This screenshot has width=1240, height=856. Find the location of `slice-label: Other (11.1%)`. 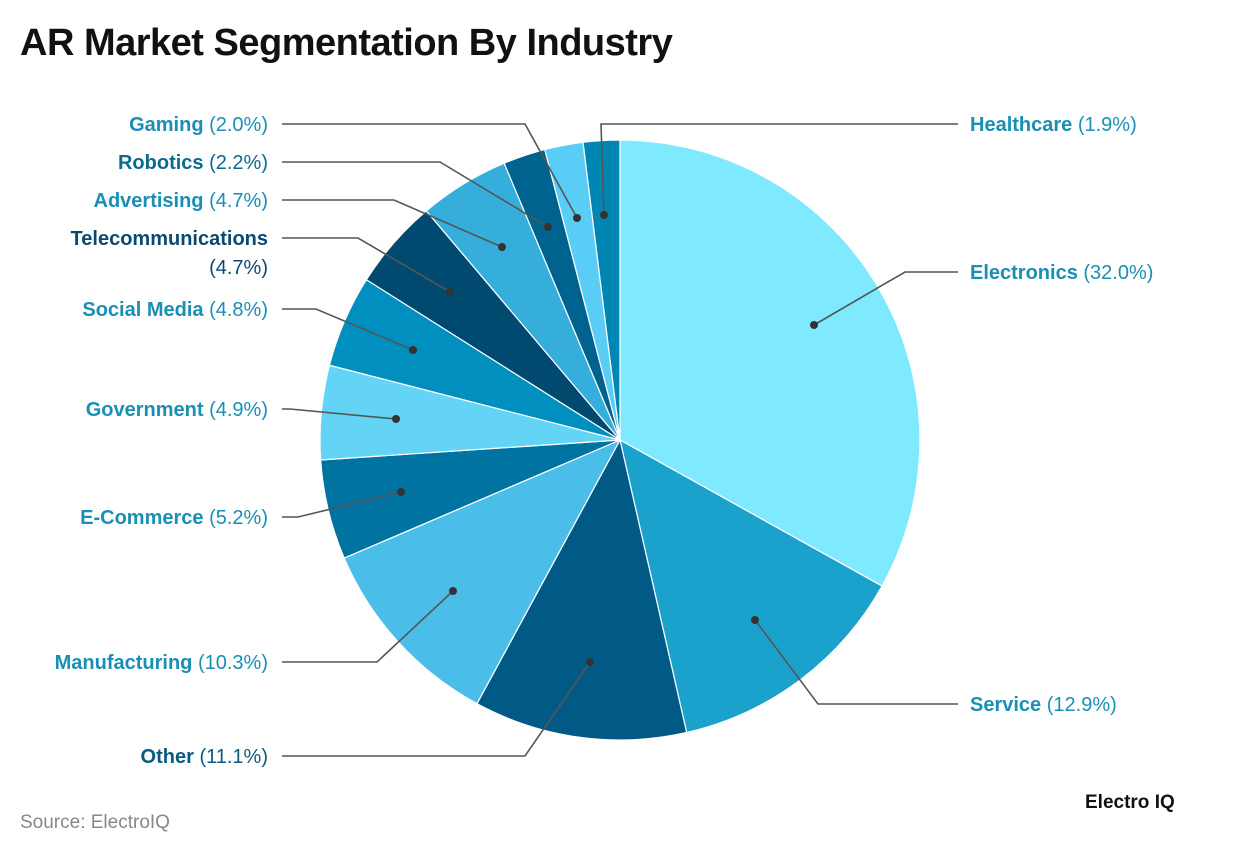

slice-label: Other (11.1%) is located at coordinates (204, 757).